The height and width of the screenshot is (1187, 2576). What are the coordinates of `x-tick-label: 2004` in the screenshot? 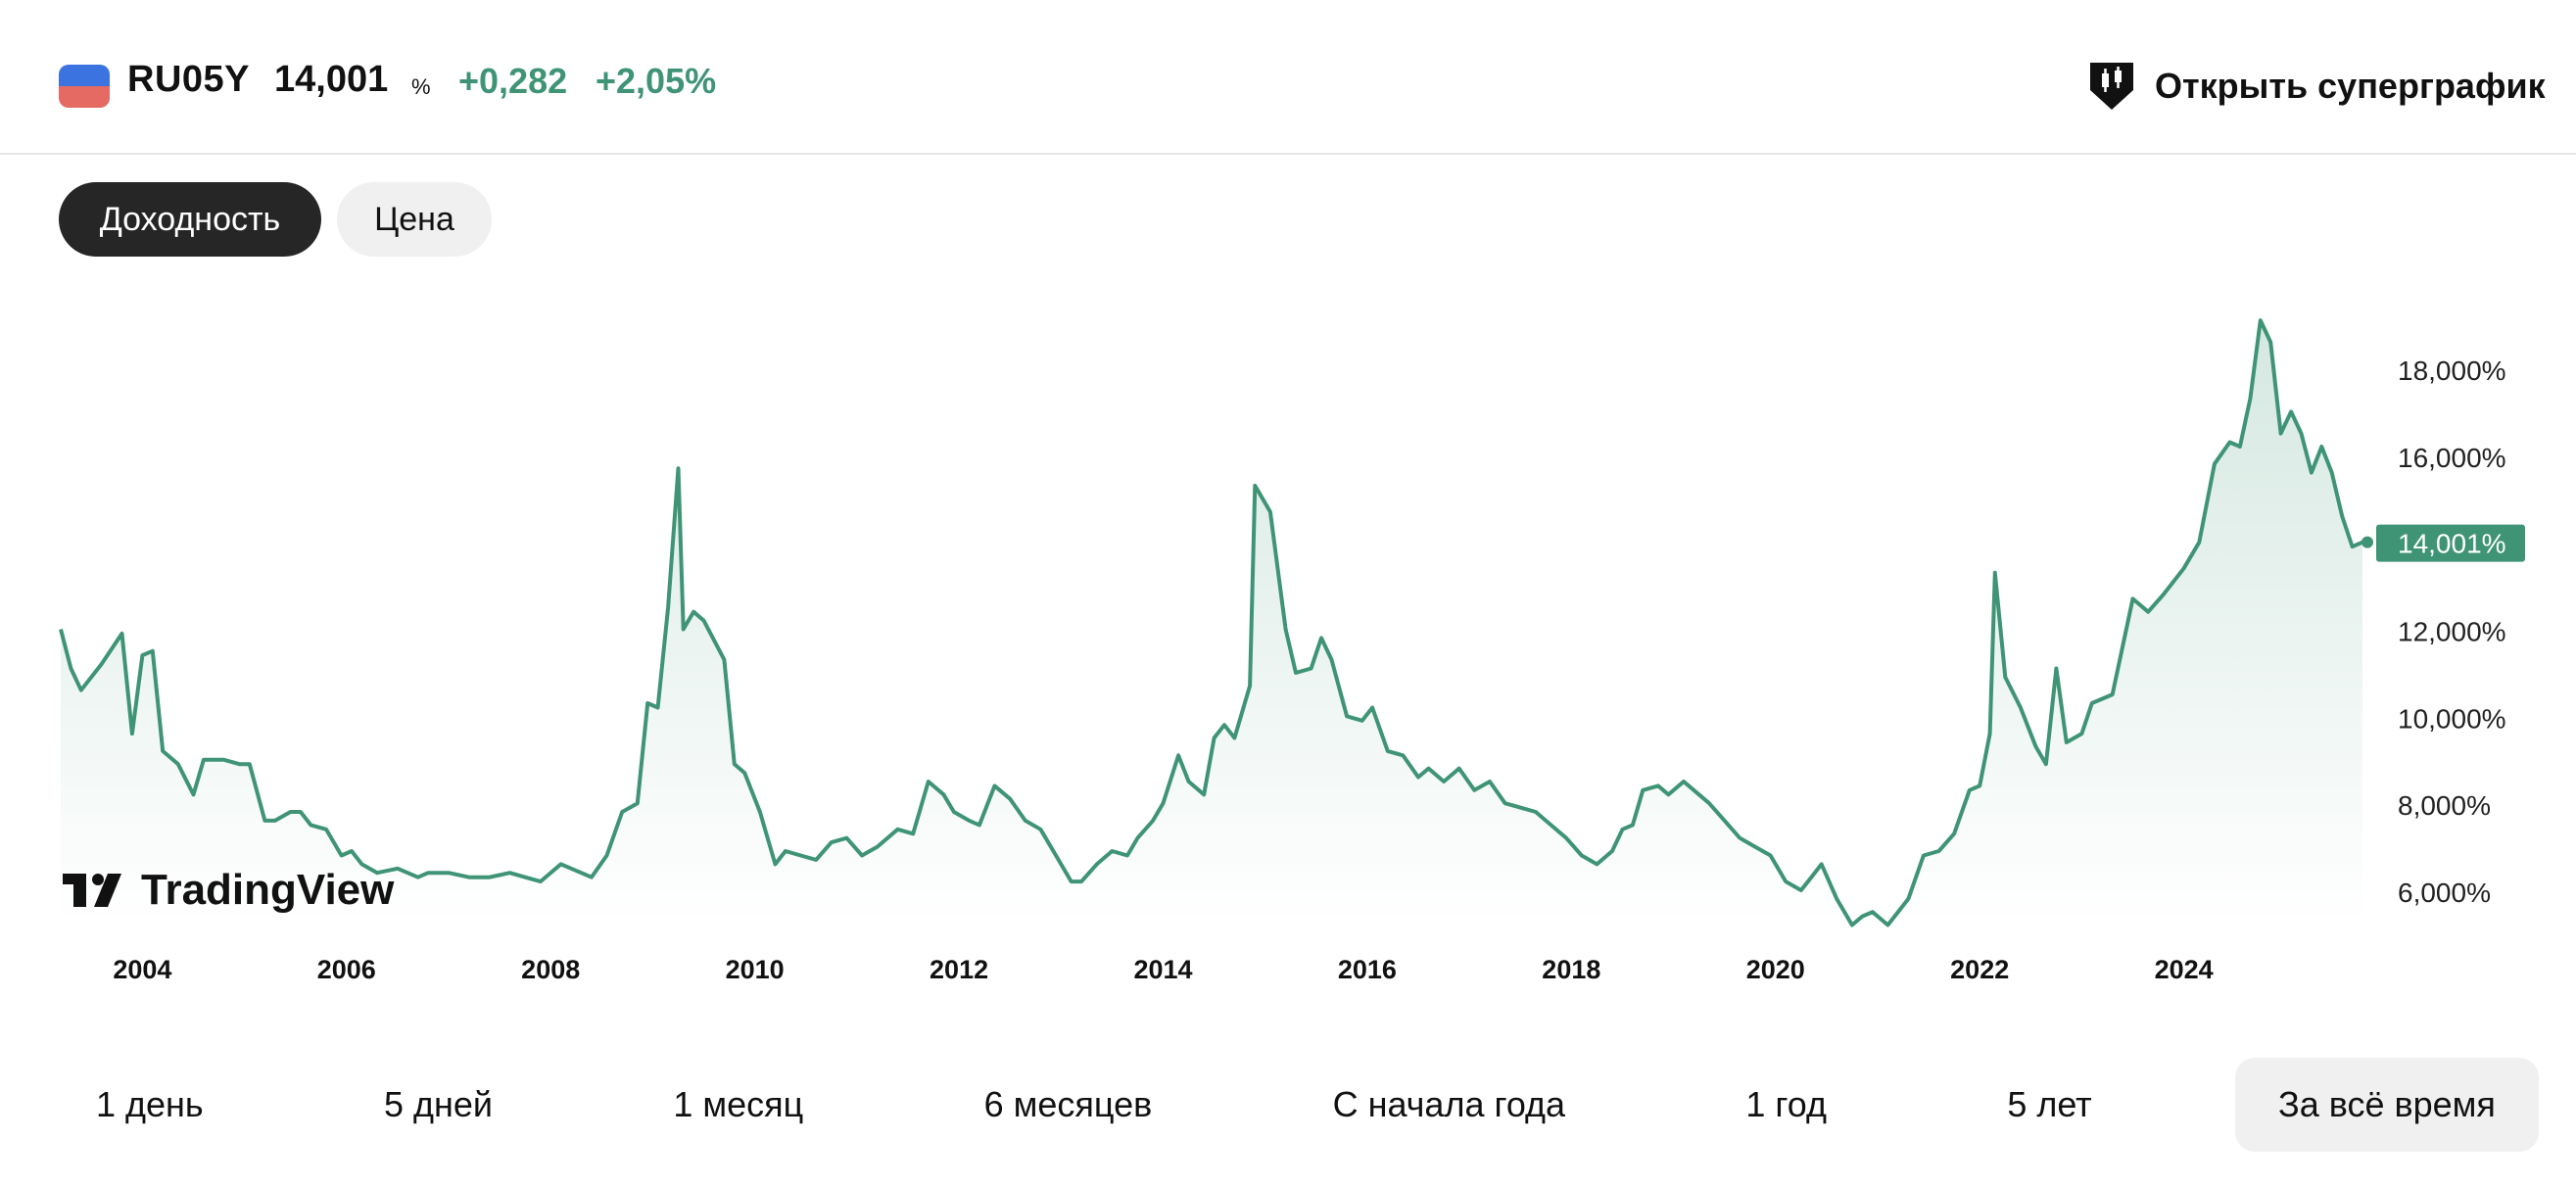 It's located at (142, 969).